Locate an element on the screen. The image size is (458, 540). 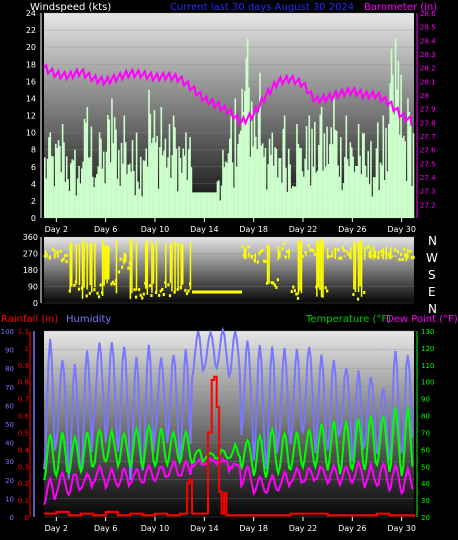
compass-label-n-bottom: N is located at coordinates (432, 309).